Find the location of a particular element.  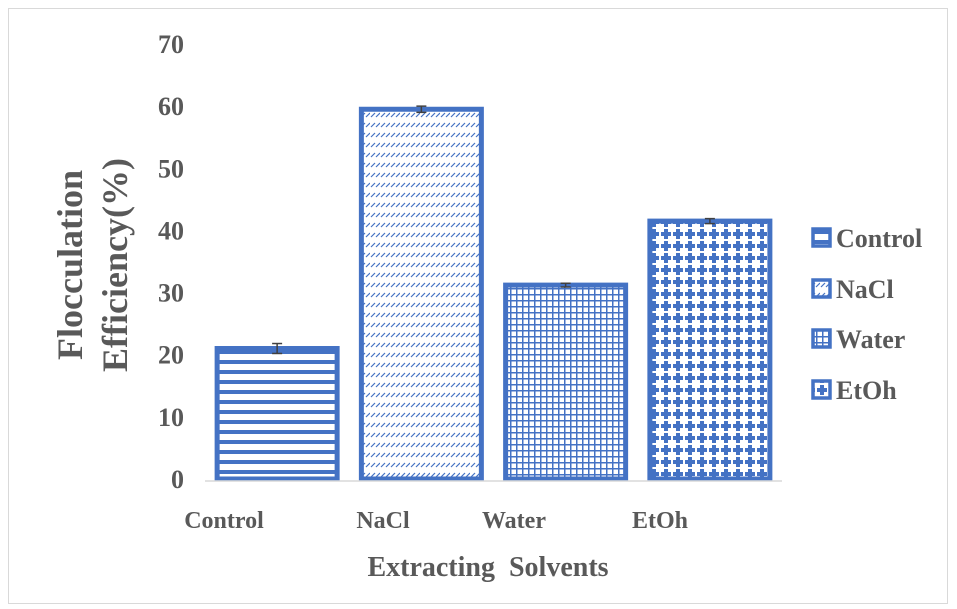

legend-label: Water is located at coordinates (870, 339).